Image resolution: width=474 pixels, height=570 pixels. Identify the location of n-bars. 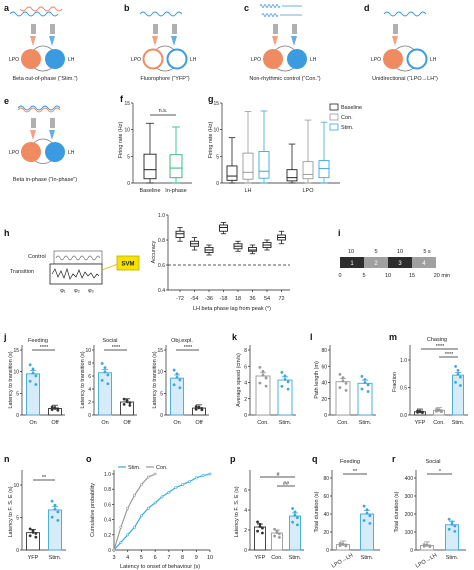
(44, 525).